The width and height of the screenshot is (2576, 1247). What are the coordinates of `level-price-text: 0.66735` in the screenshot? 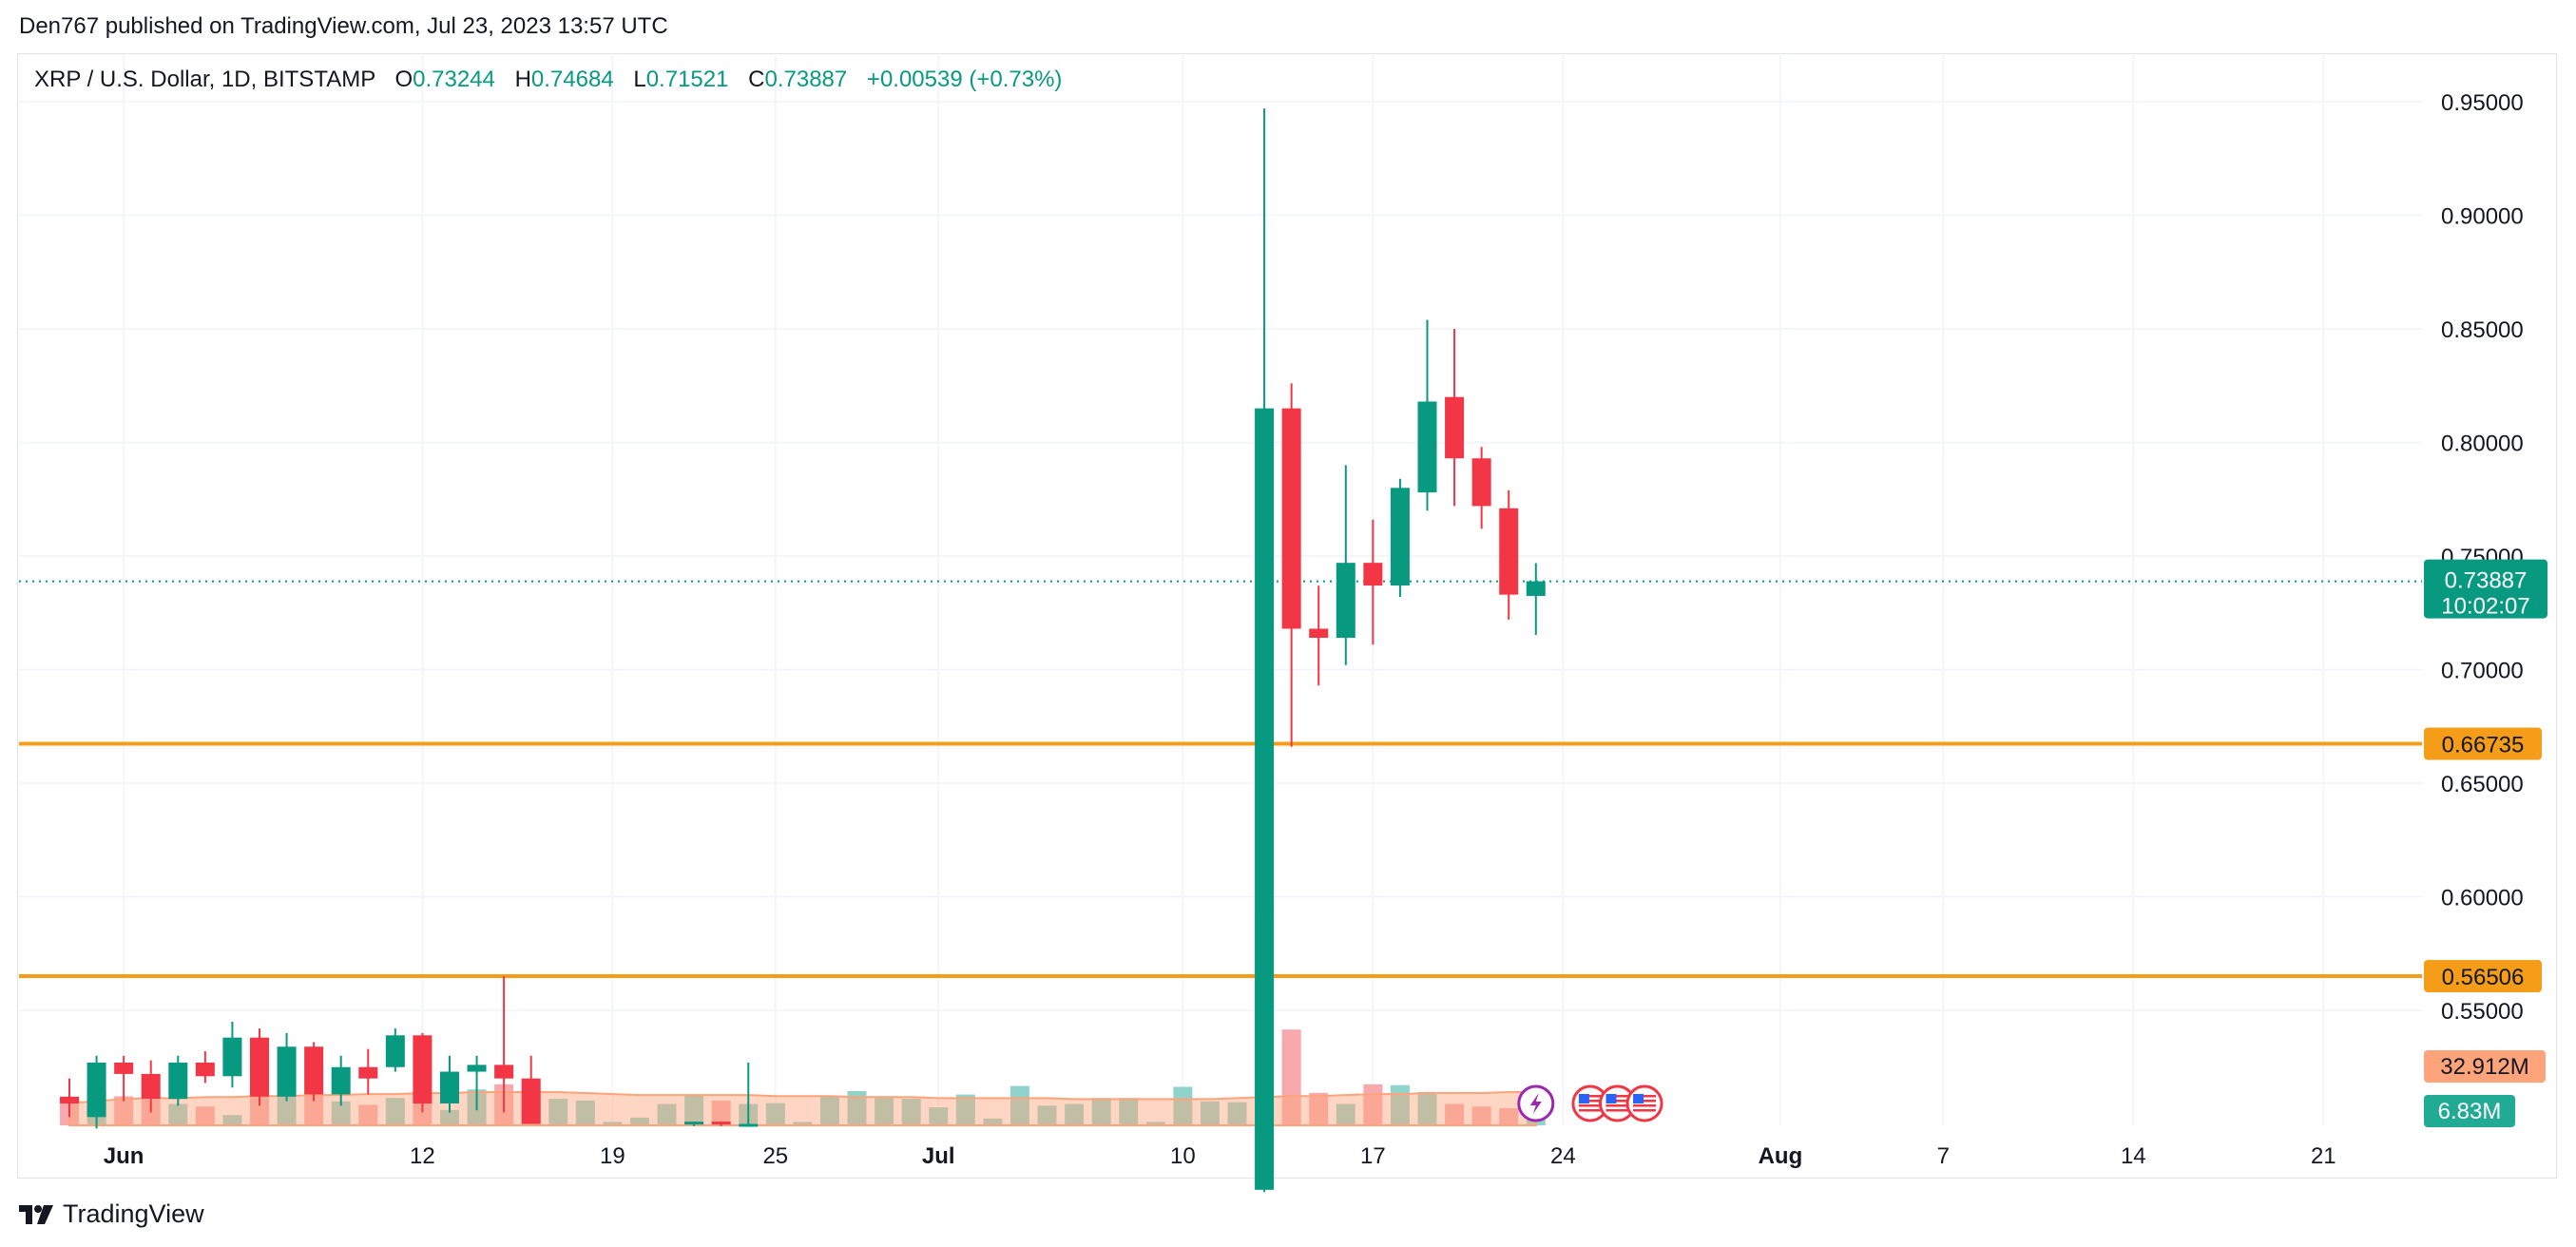 It's located at (2484, 745).